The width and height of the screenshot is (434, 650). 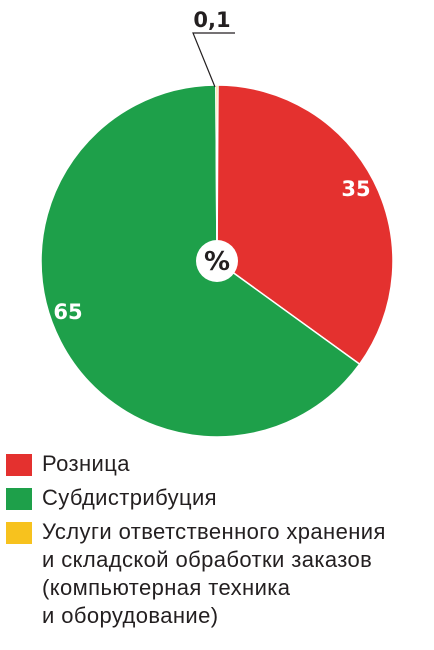 I want to click on pie-value-storage-services: 0,1, so click(x=211, y=20).